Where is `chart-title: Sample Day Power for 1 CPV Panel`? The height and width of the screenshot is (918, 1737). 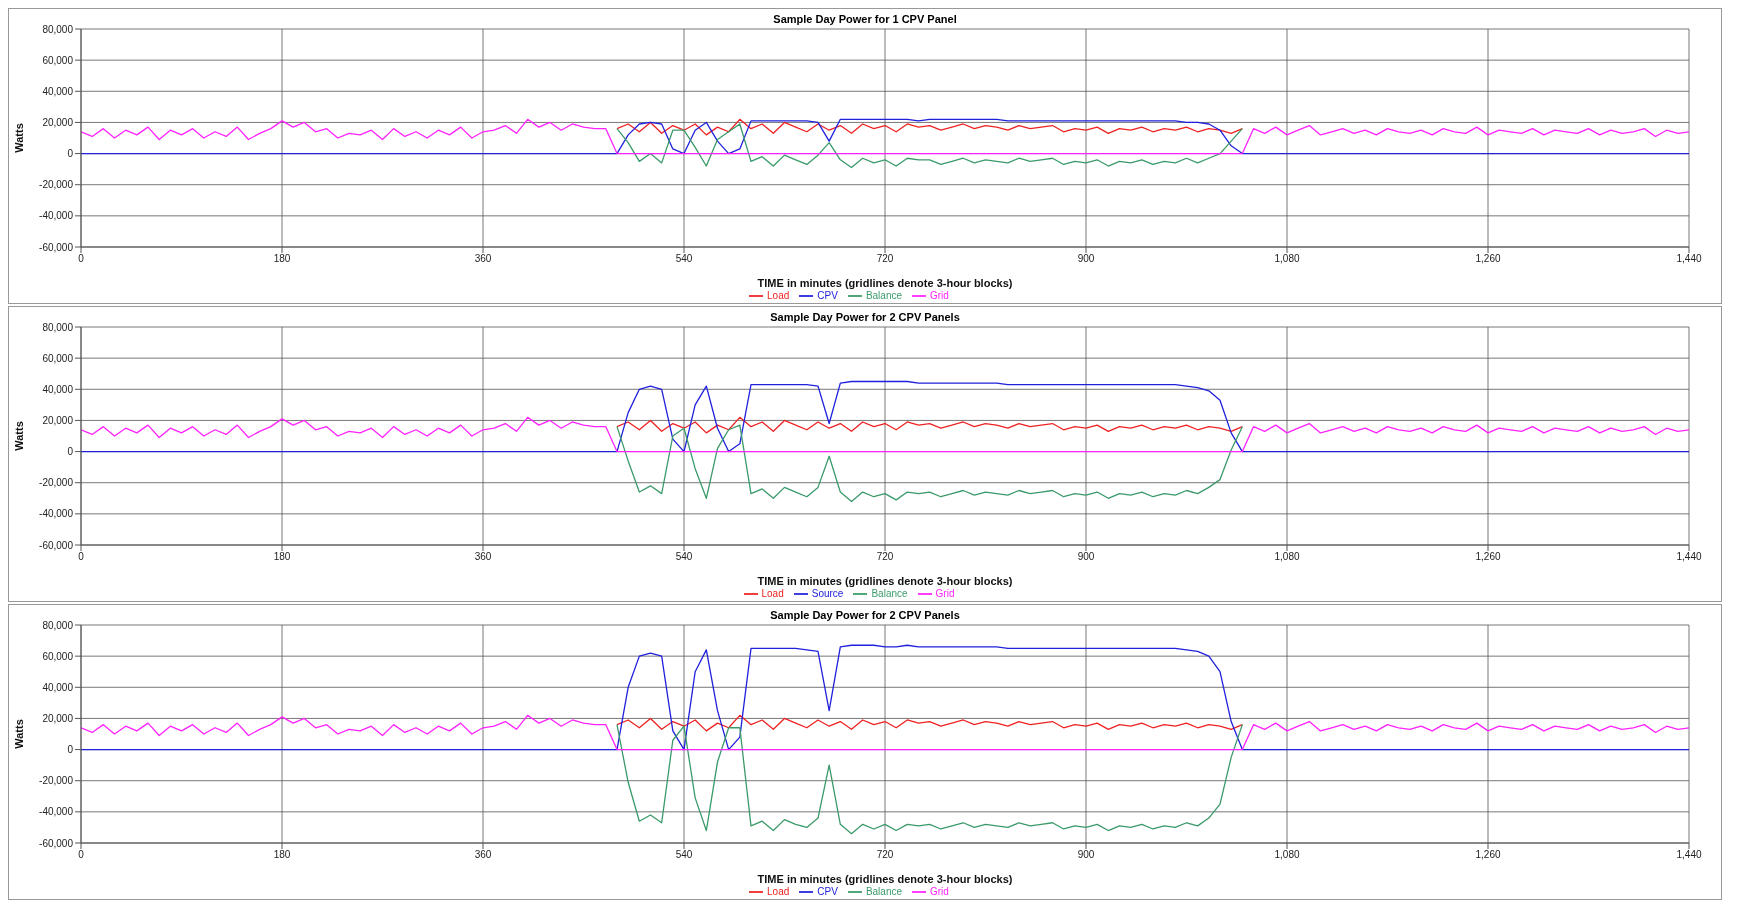 chart-title: Sample Day Power for 1 CPV Panel is located at coordinates (865, 18).